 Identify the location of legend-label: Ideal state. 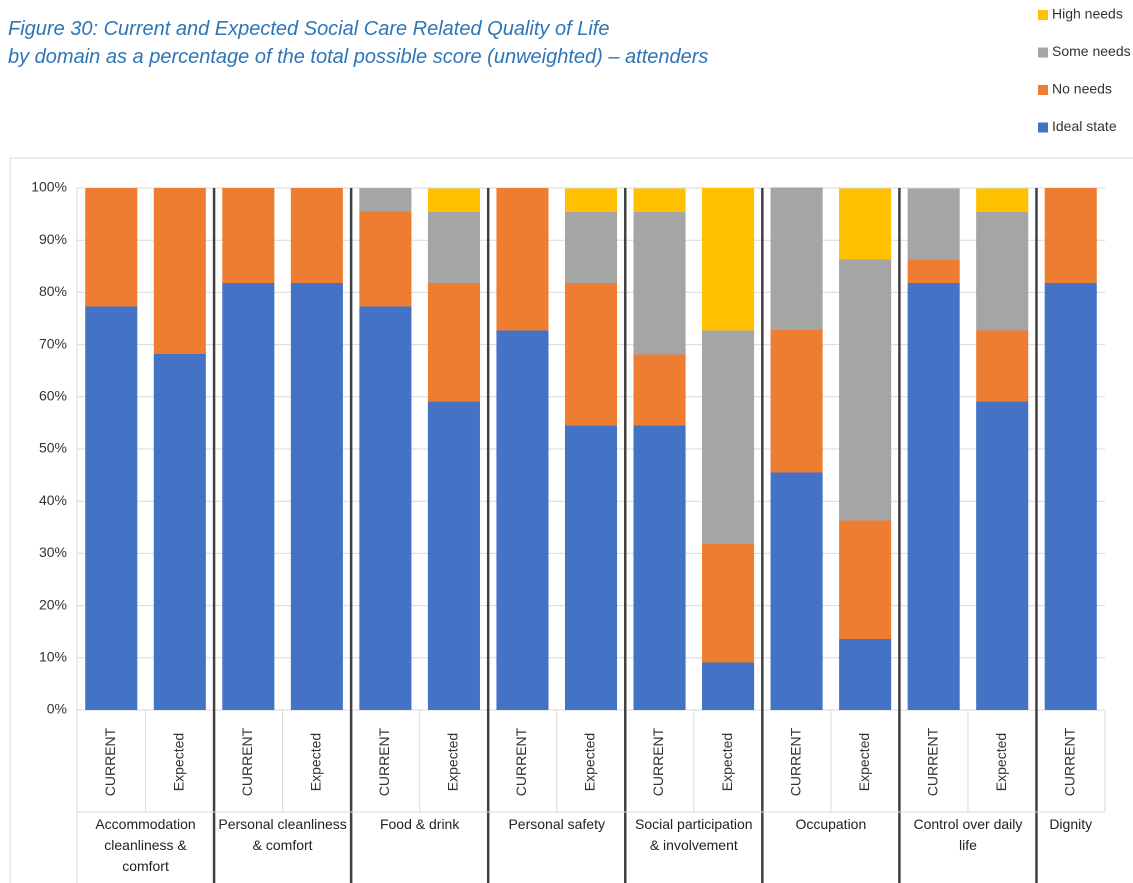
(1084, 126).